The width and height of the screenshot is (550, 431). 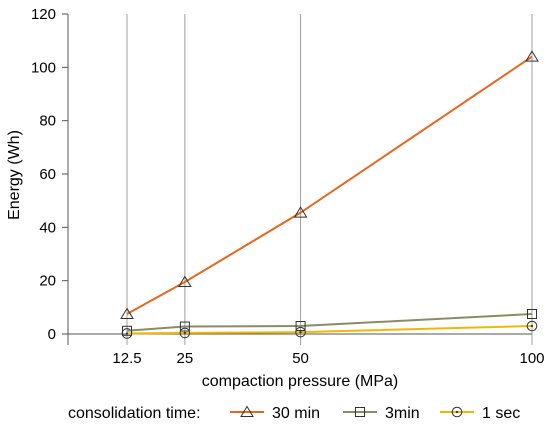 What do you see at coordinates (126, 358) in the screenshot?
I see `x-tick-label: 12.5` at bounding box center [126, 358].